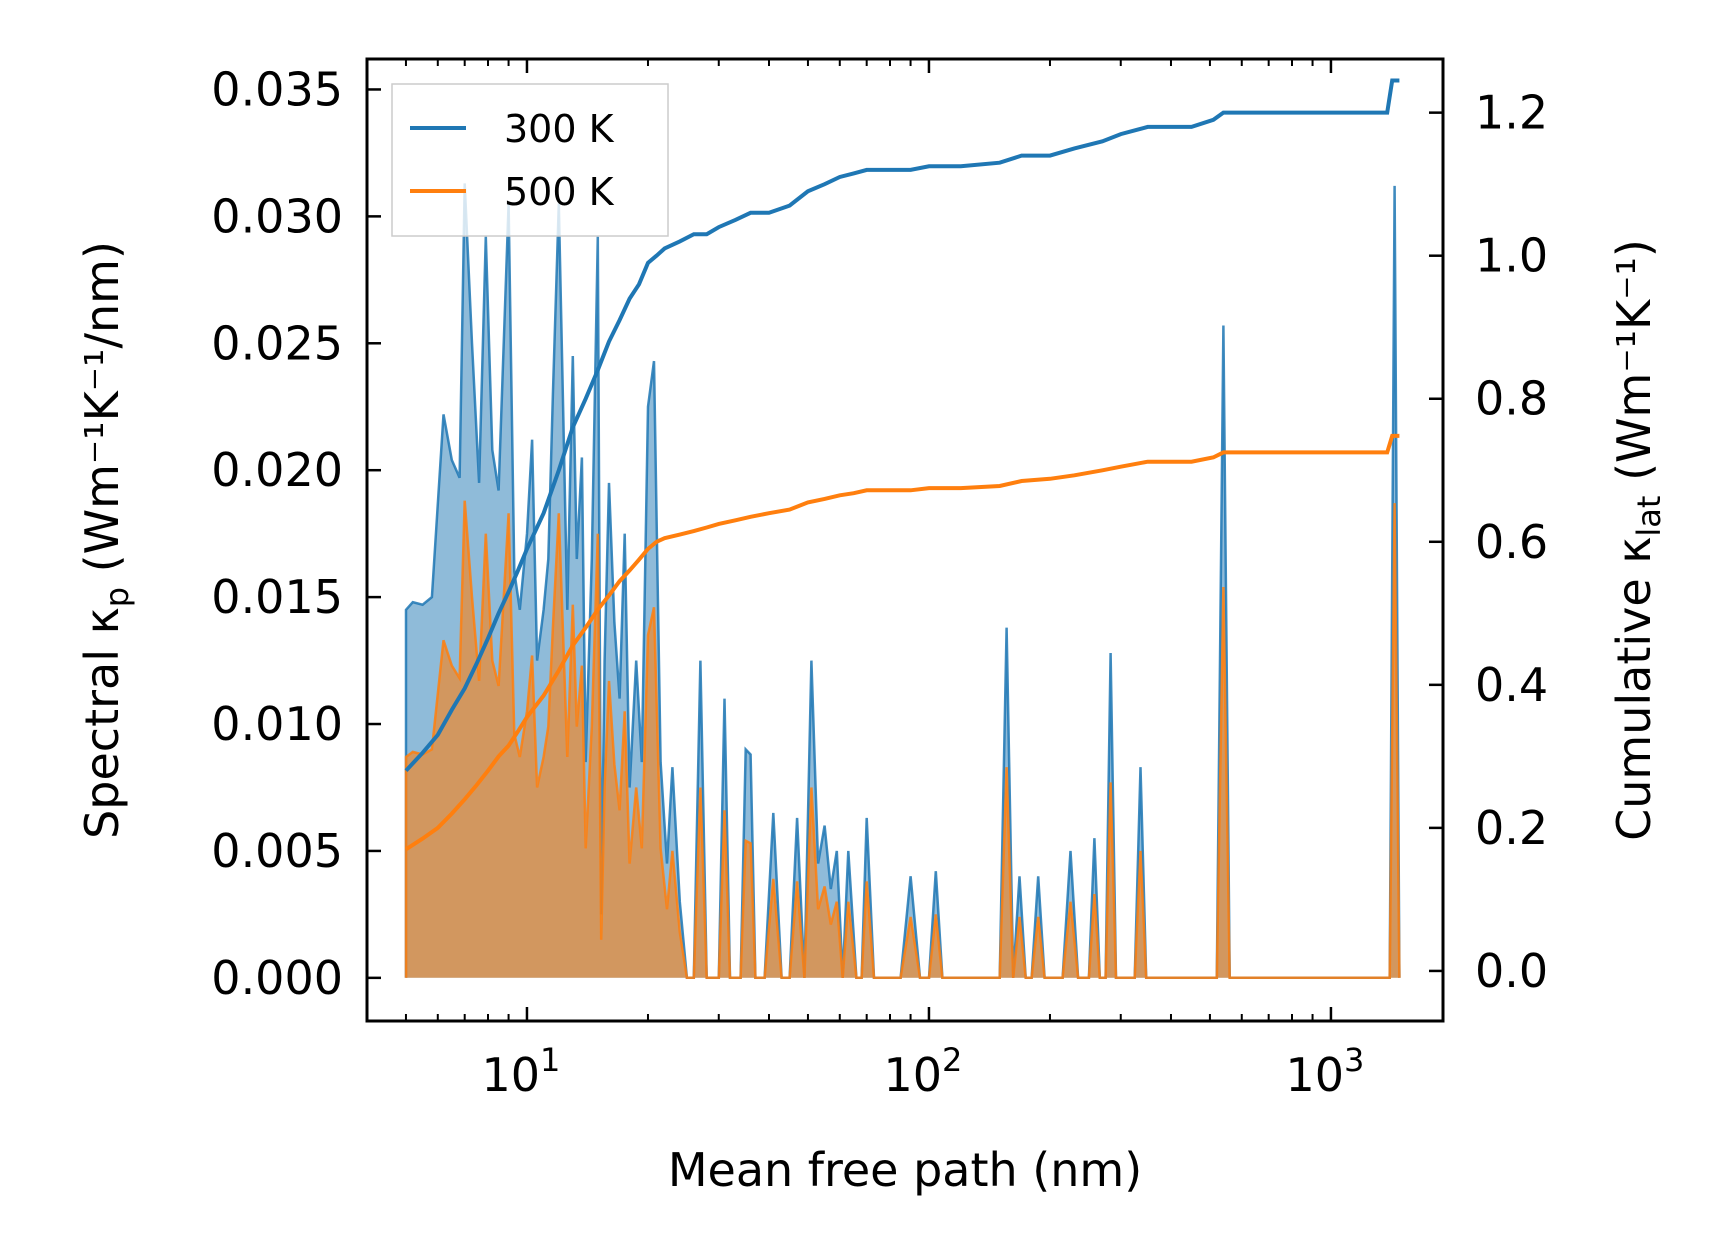 This screenshot has width=1716, height=1254. Describe the element at coordinates (559, 129) in the screenshot. I see `legend-label-300k: 300 K` at that location.